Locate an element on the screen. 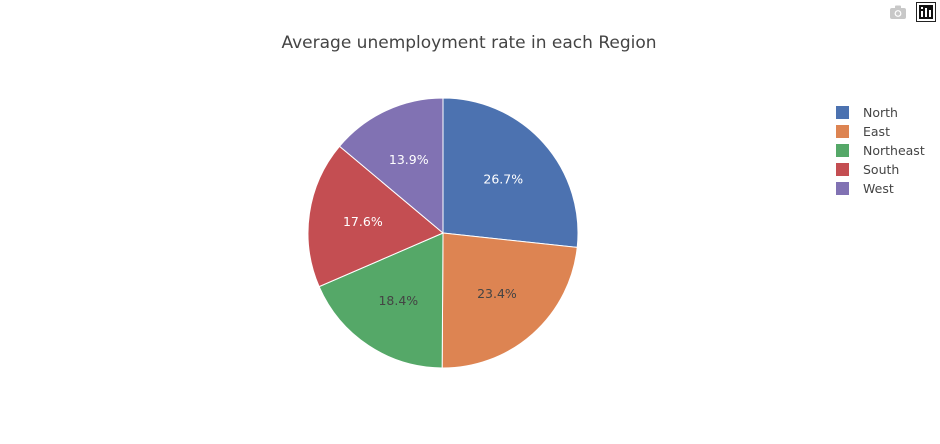  pie-slice-east is located at coordinates (509, 300).